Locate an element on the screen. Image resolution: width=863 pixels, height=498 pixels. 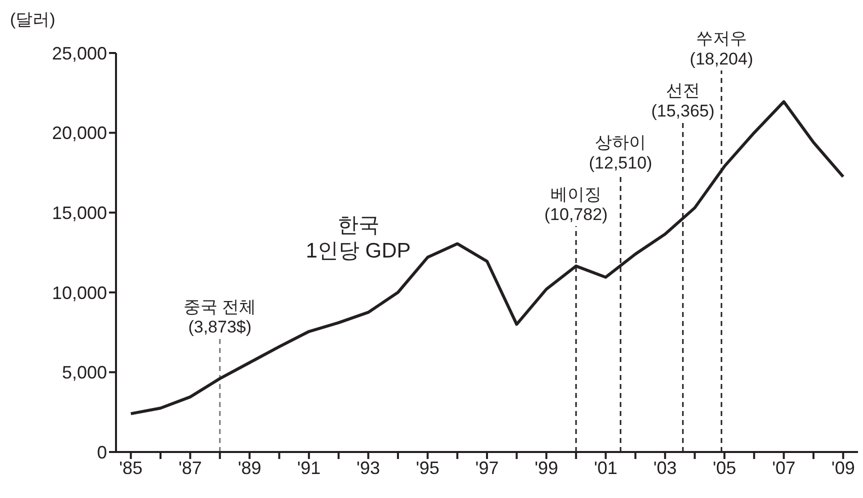
y-tick-label: 15,000 is located at coordinates (79, 212).